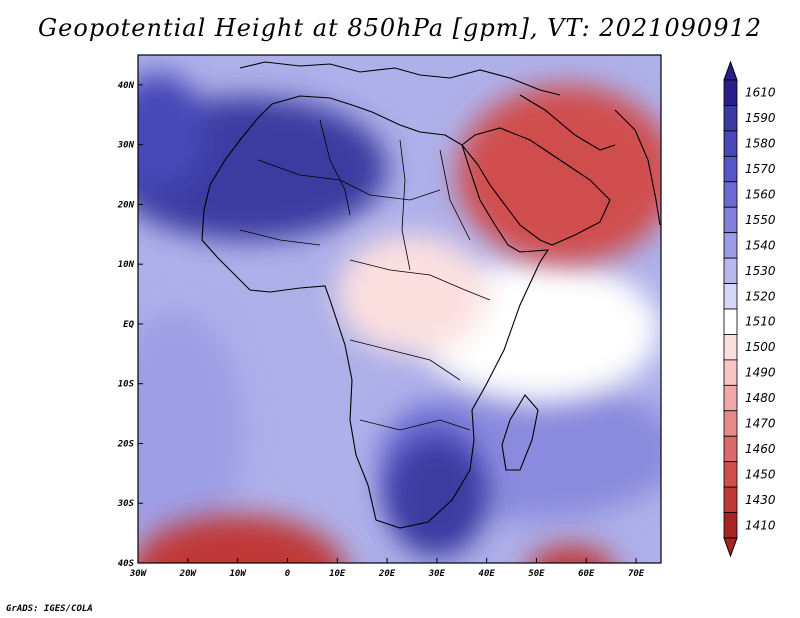 The image size is (800, 618). Describe the element at coordinates (415, 425) in the screenshot. I see `southern-border` at that location.